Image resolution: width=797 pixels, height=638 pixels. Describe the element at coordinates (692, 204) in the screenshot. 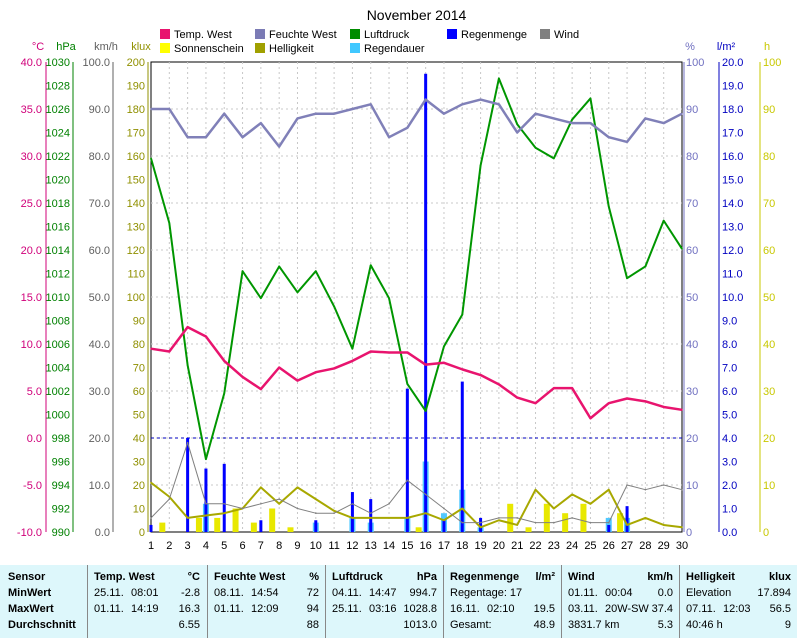

I see `axis-tick-label: 70` at that location.